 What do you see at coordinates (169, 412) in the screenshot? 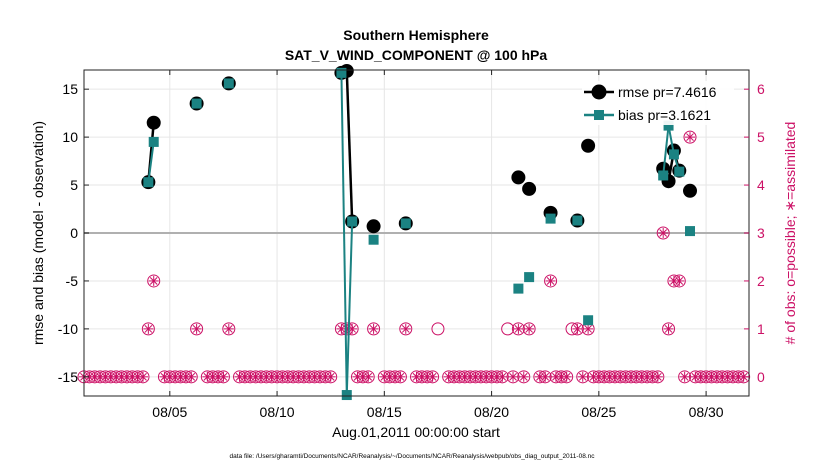
I see `x-tick-label: 08/05` at bounding box center [169, 412].